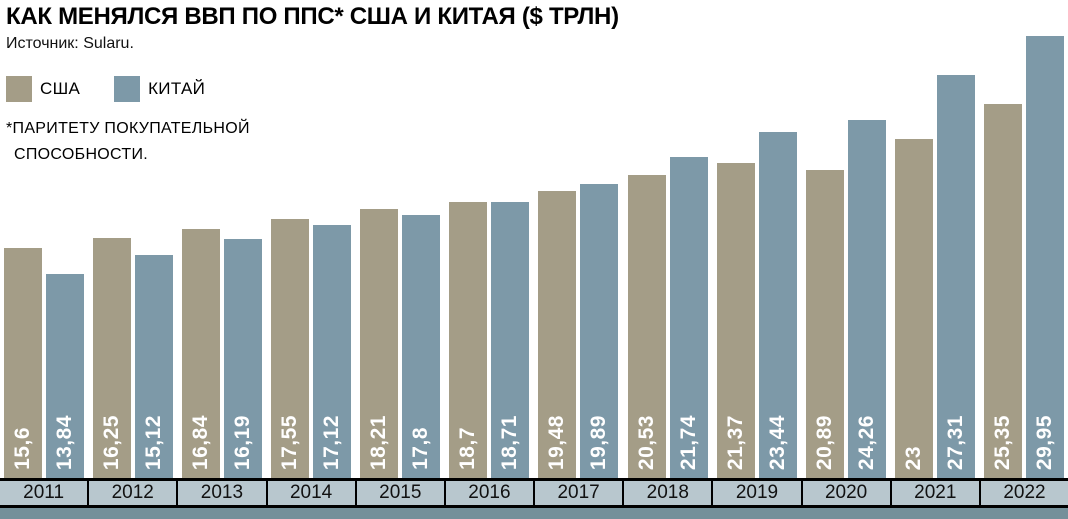  I want to click on bar-value-label: 16,25, so click(112, 442).